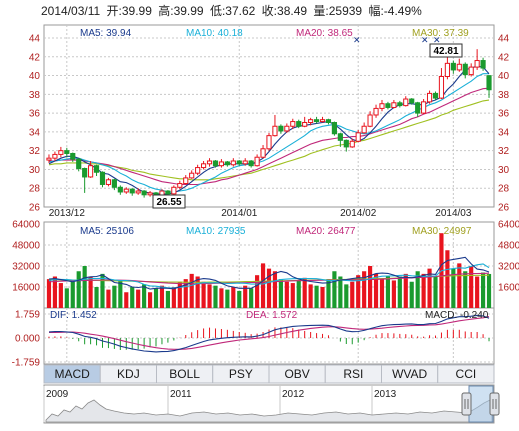 The height and width of the screenshot is (431, 519). I want to click on macd-lines, so click(269, 333).